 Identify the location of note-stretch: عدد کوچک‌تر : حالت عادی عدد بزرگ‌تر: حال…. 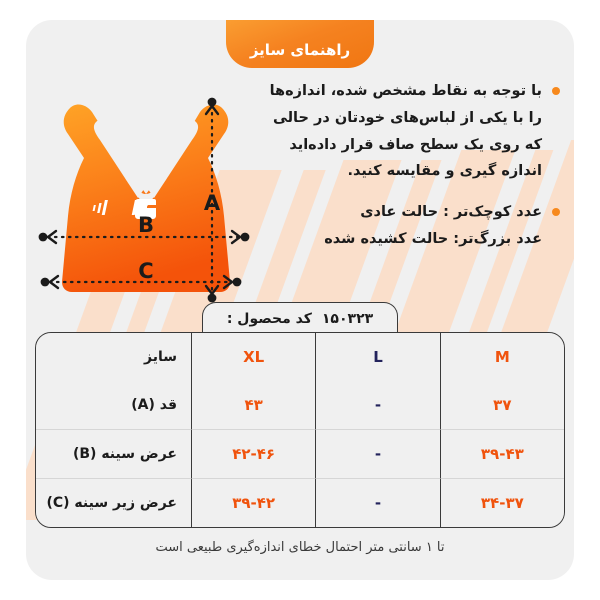
(400, 226).